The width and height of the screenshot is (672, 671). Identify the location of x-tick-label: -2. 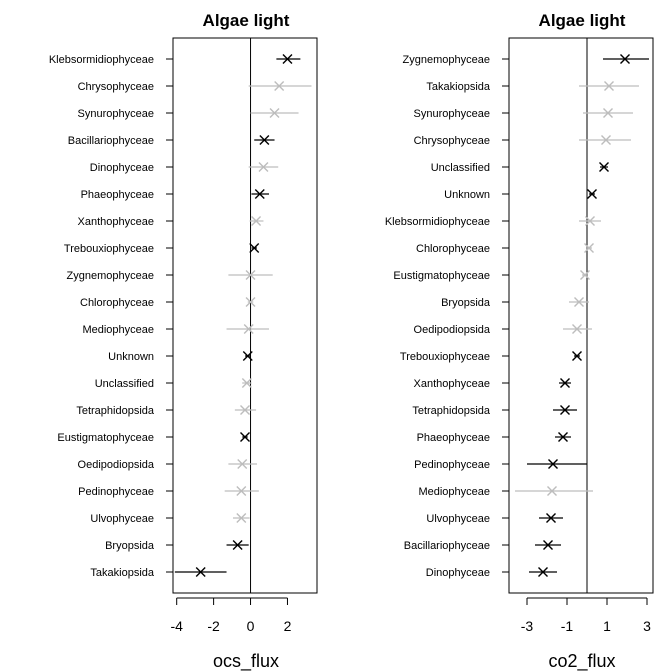
(213, 626).